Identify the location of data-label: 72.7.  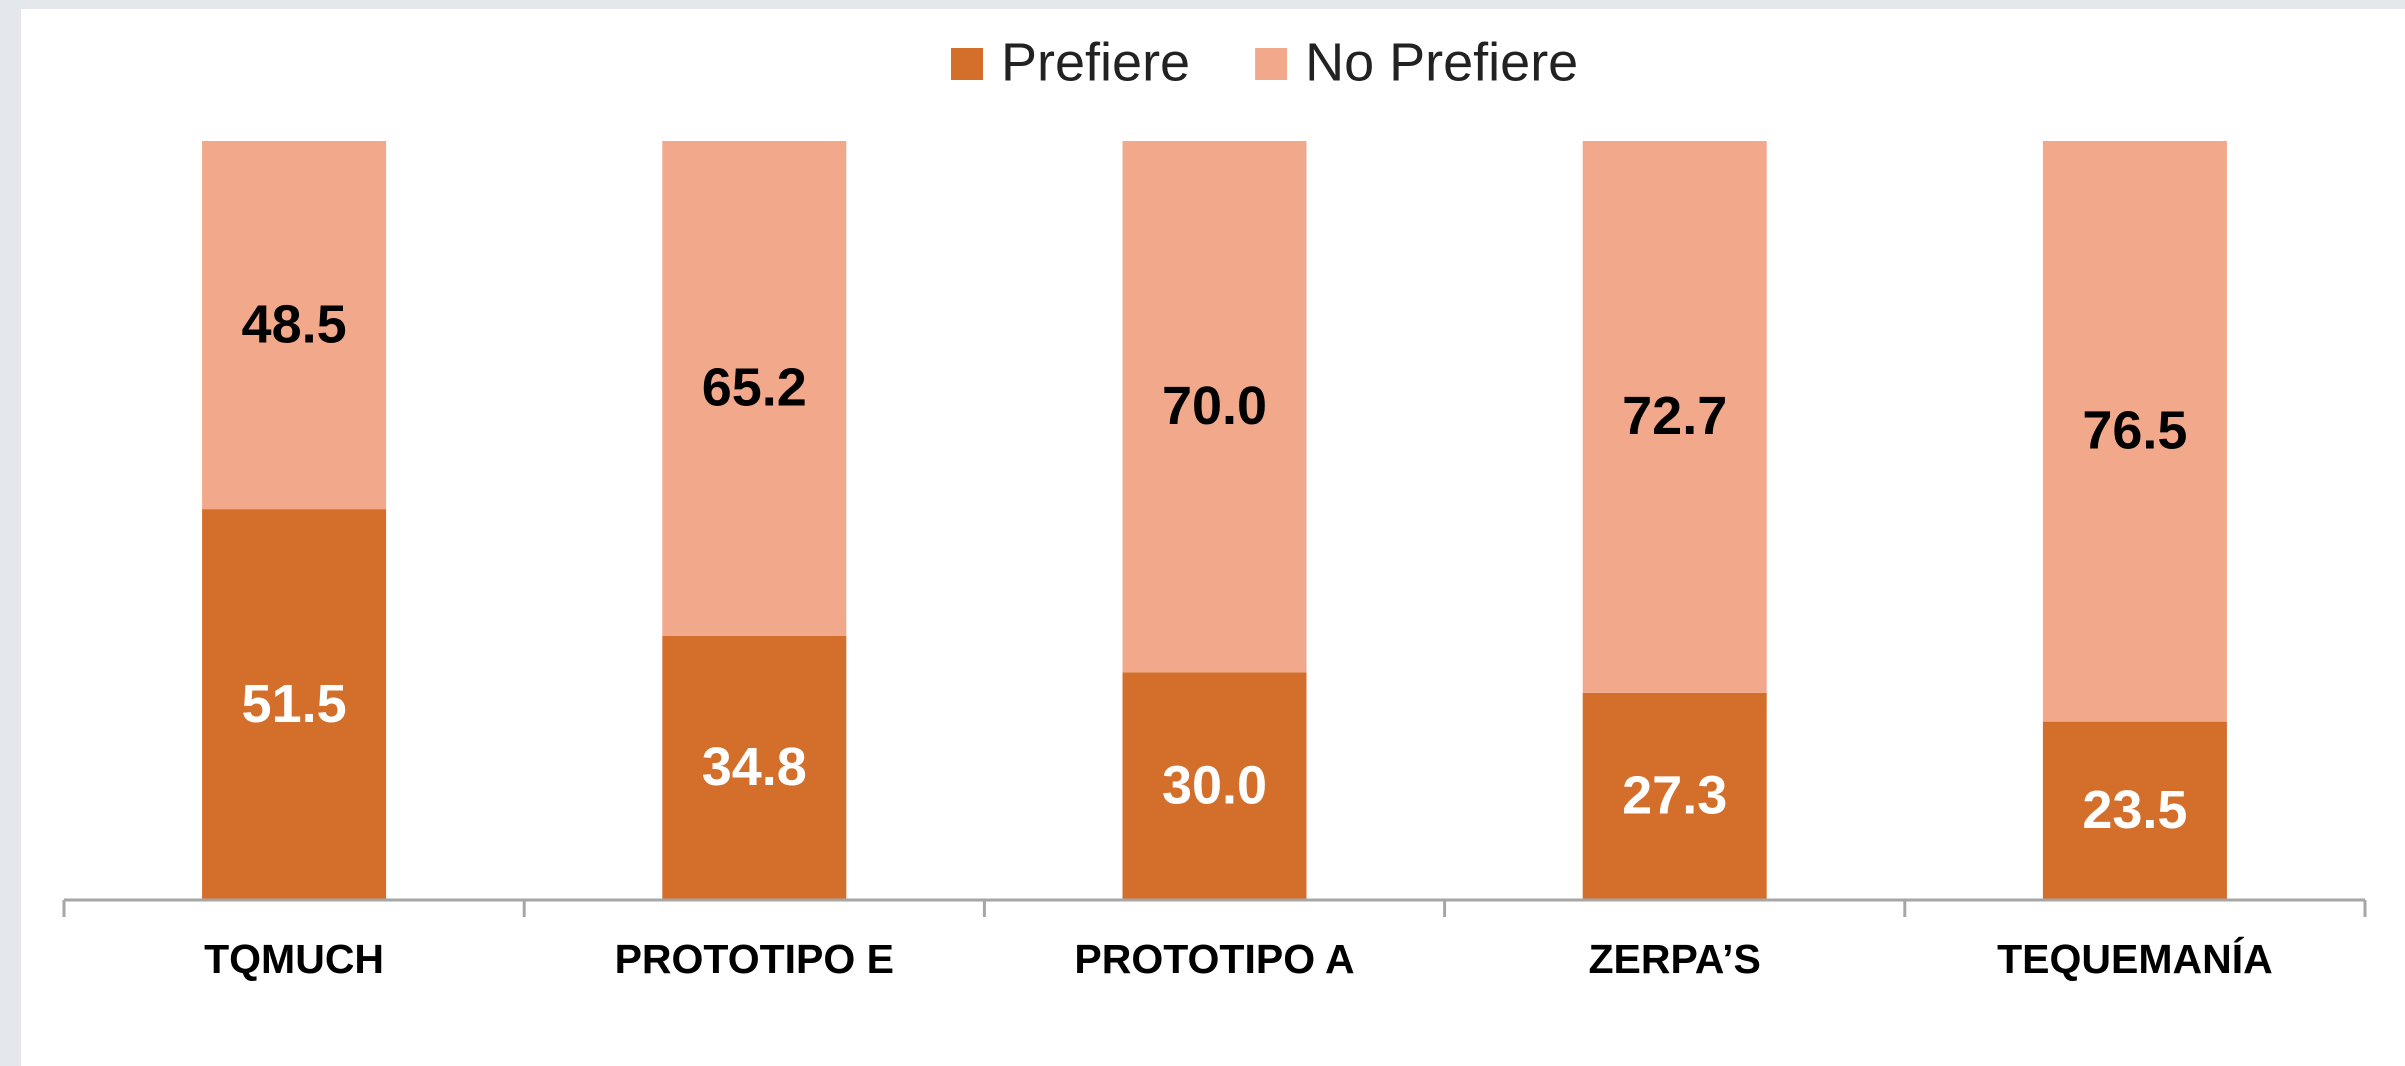
(1674, 416).